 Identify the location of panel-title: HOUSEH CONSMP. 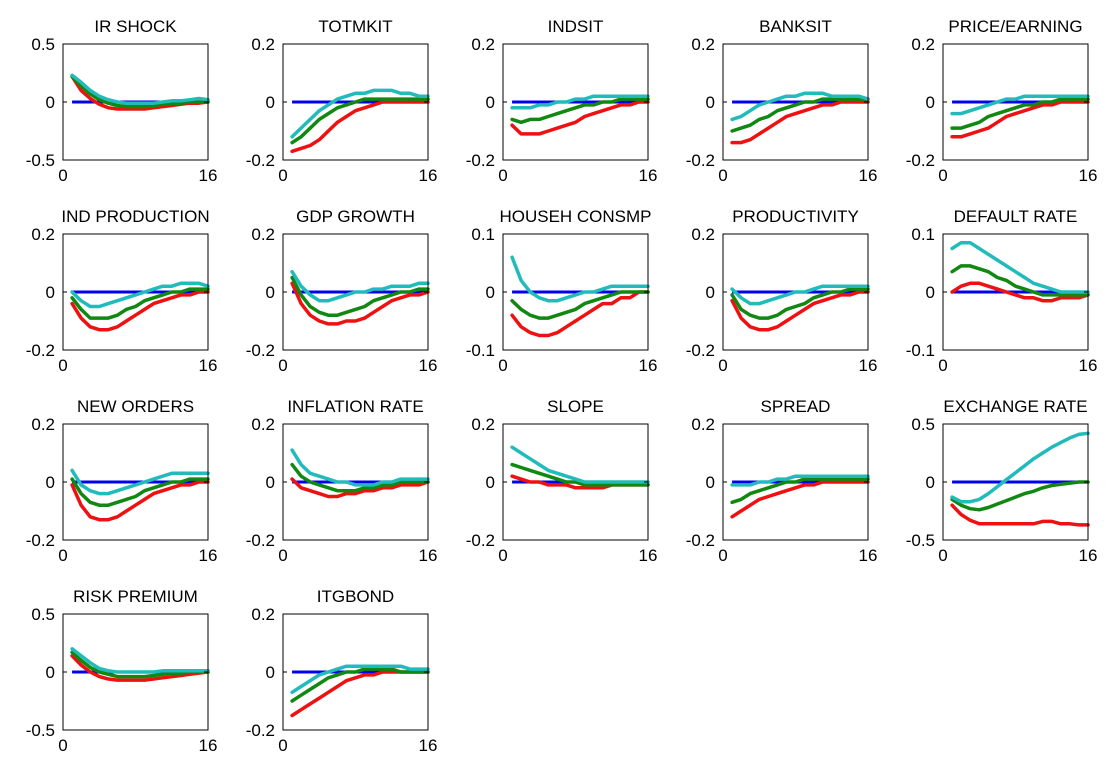
(575, 216).